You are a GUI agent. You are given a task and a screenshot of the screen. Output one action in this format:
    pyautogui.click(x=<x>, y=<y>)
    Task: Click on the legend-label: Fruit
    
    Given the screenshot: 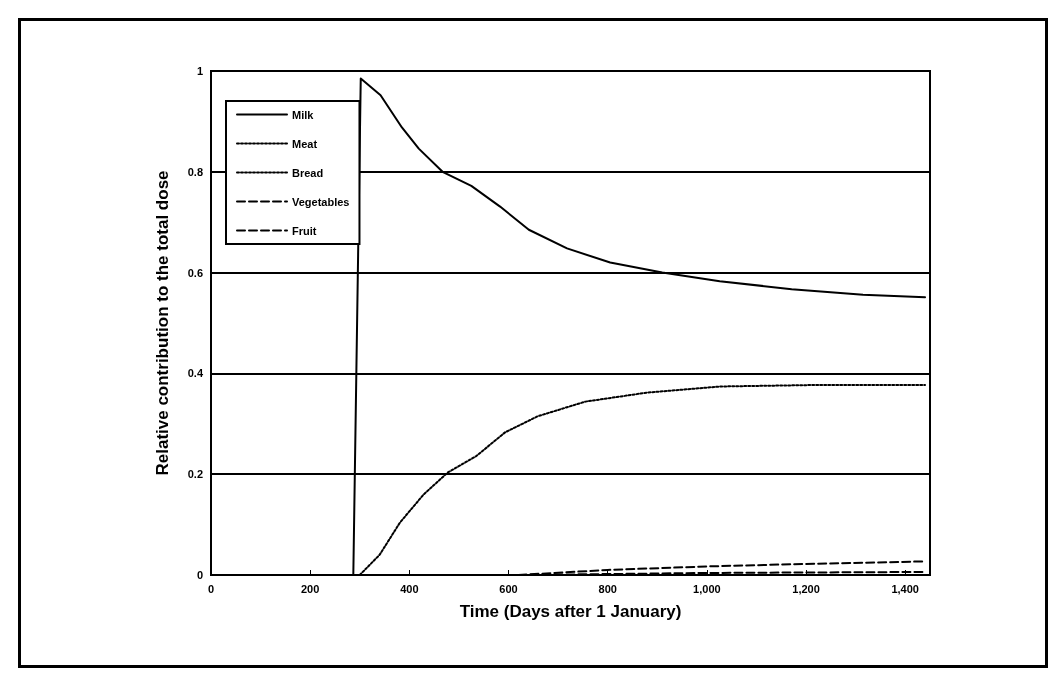 What is the action you would take?
    pyautogui.click(x=304, y=230)
    